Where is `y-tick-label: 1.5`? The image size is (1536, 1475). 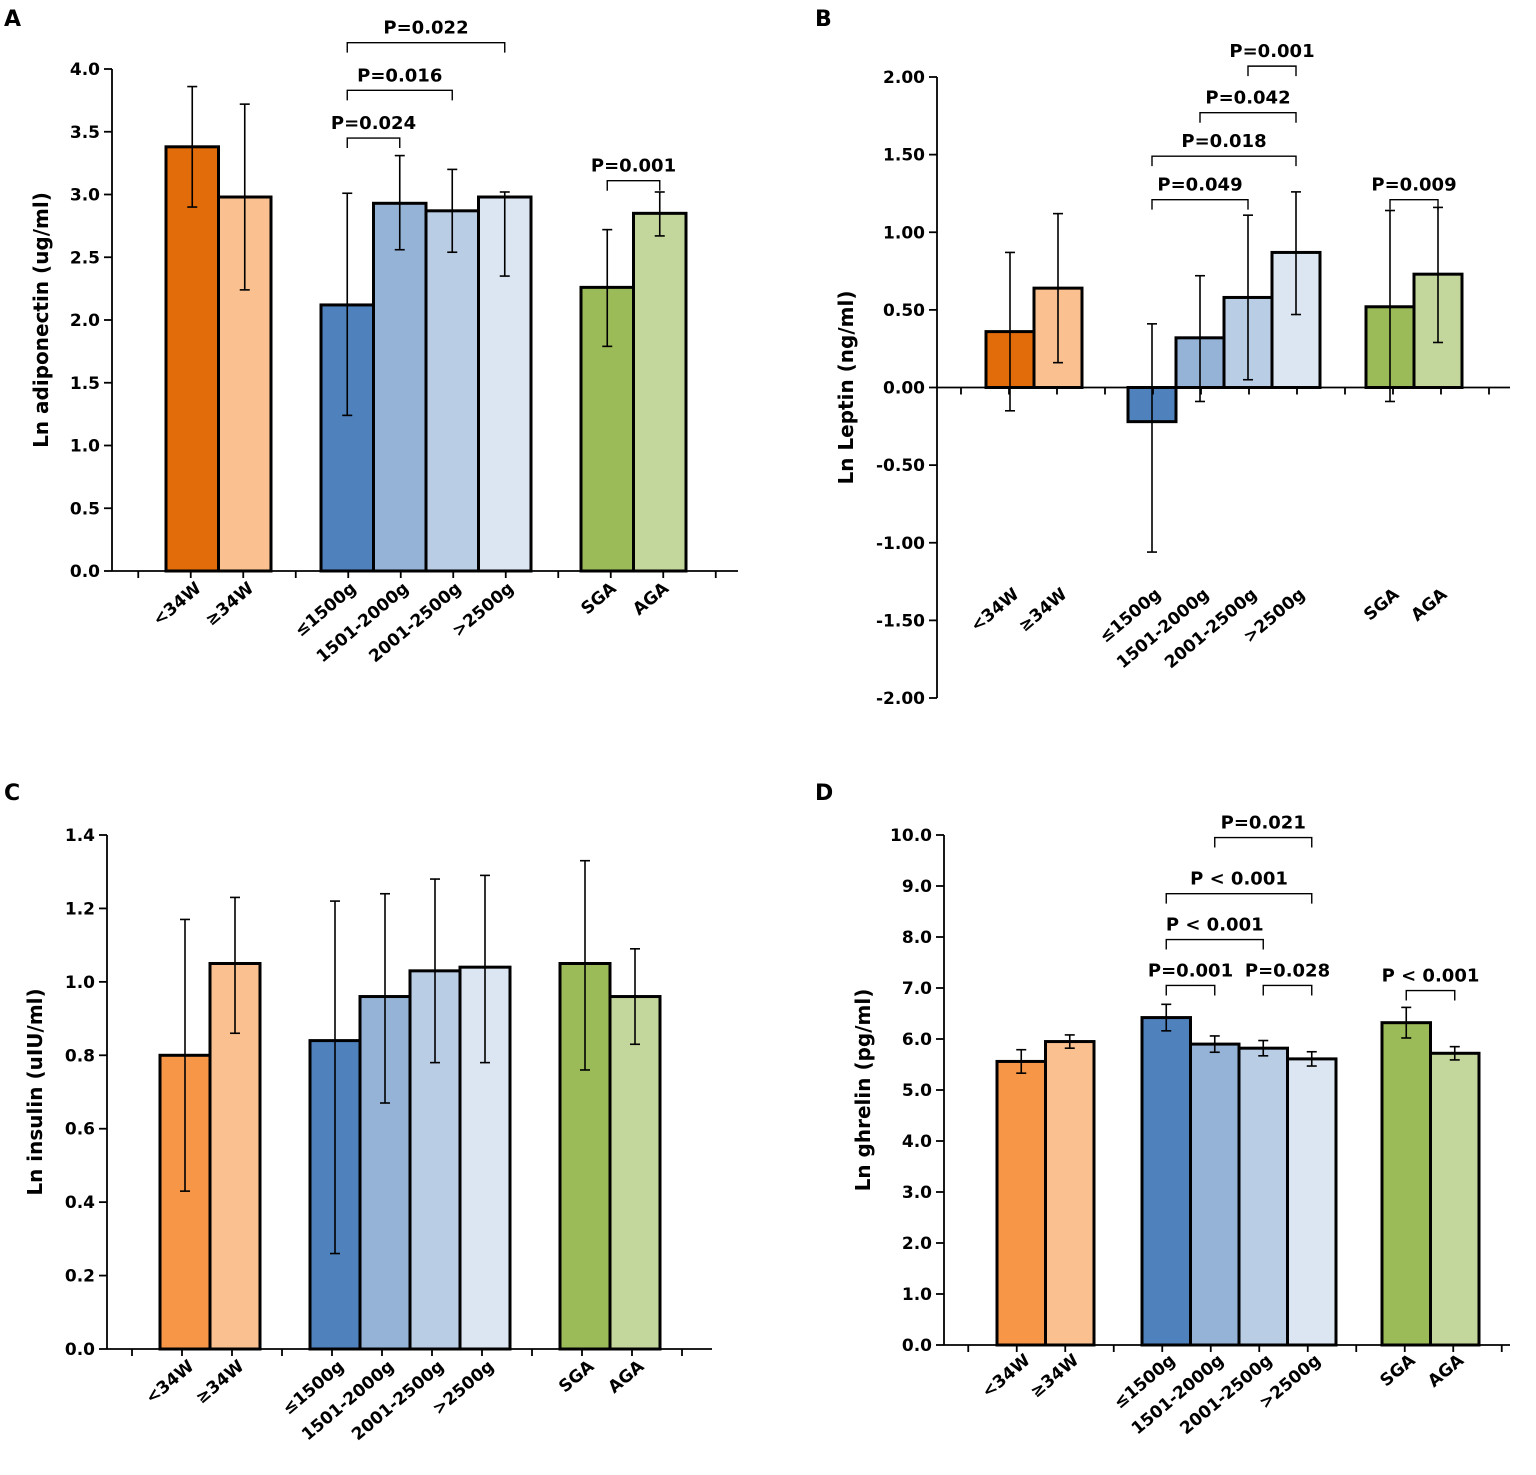 y-tick-label: 1.5 is located at coordinates (85, 384).